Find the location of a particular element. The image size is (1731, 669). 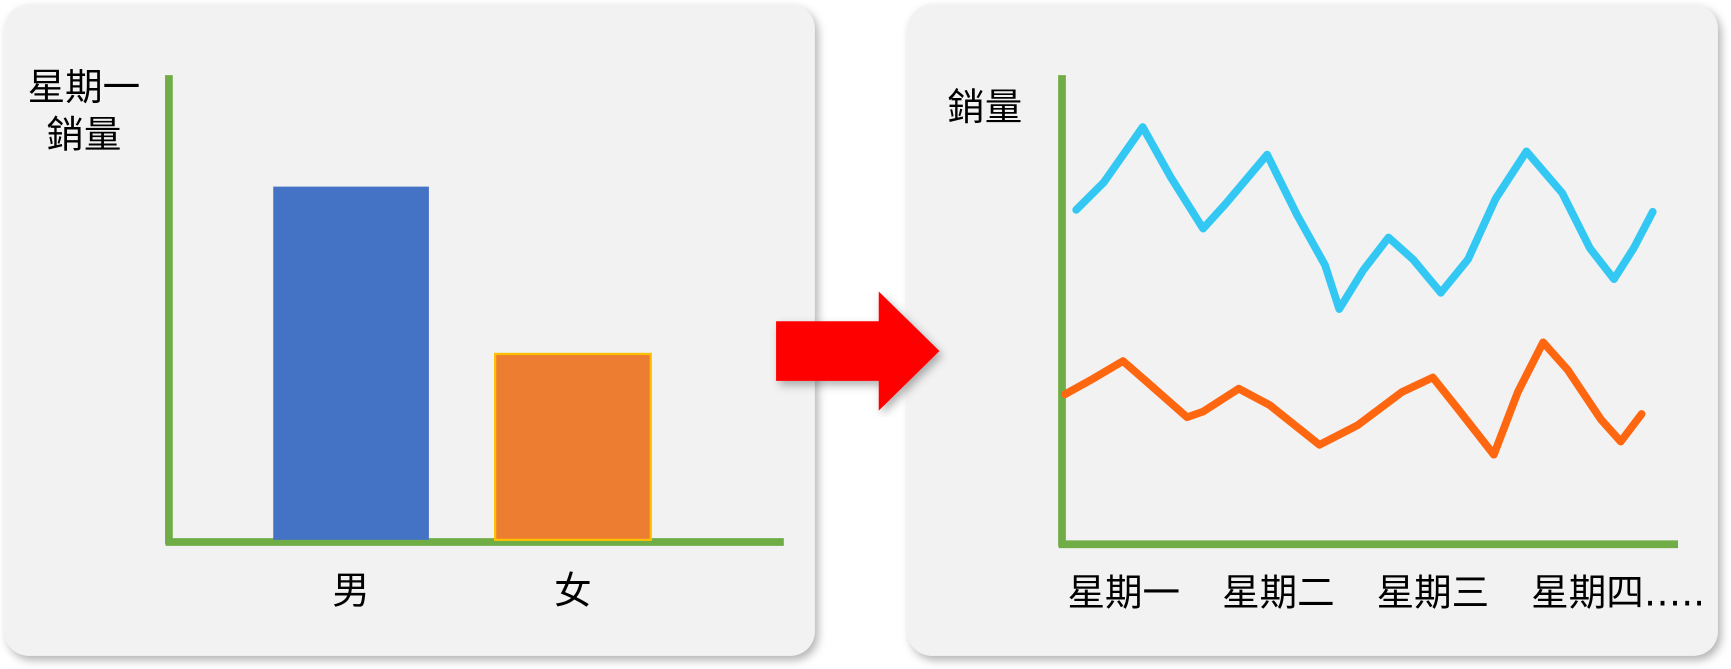

arrow is located at coordinates (858, 351).